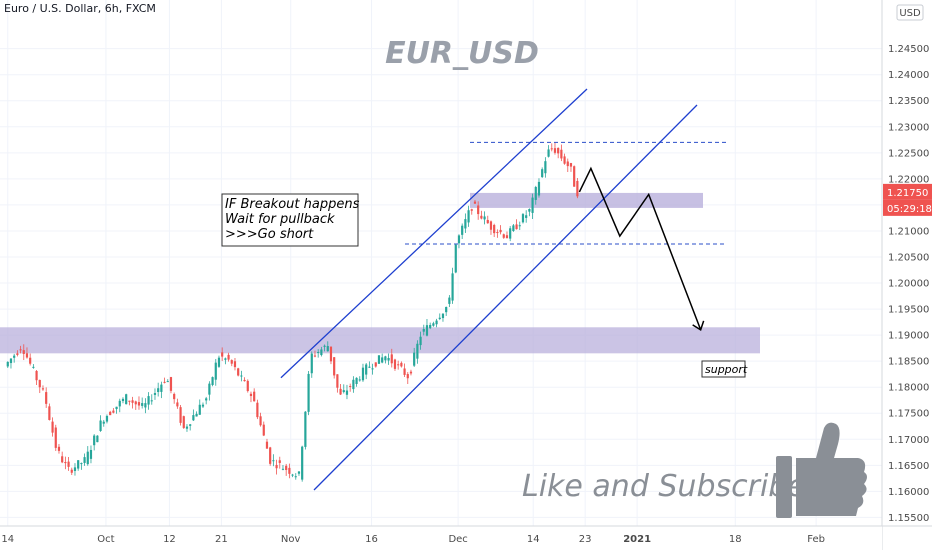 The image size is (932, 550). I want to click on y-tick-label: 1.22500, so click(908, 153).